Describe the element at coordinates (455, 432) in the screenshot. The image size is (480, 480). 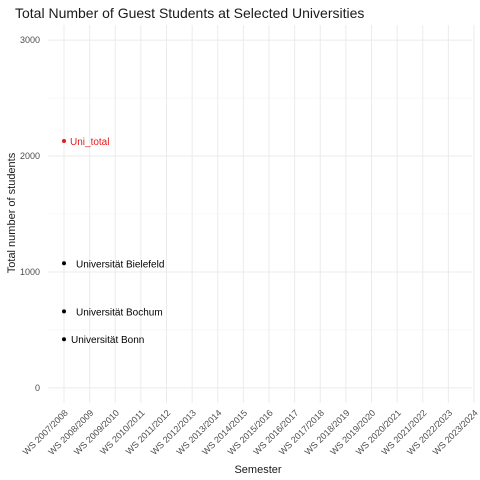
I see `x-tick-label: WS 2023/2024` at that location.